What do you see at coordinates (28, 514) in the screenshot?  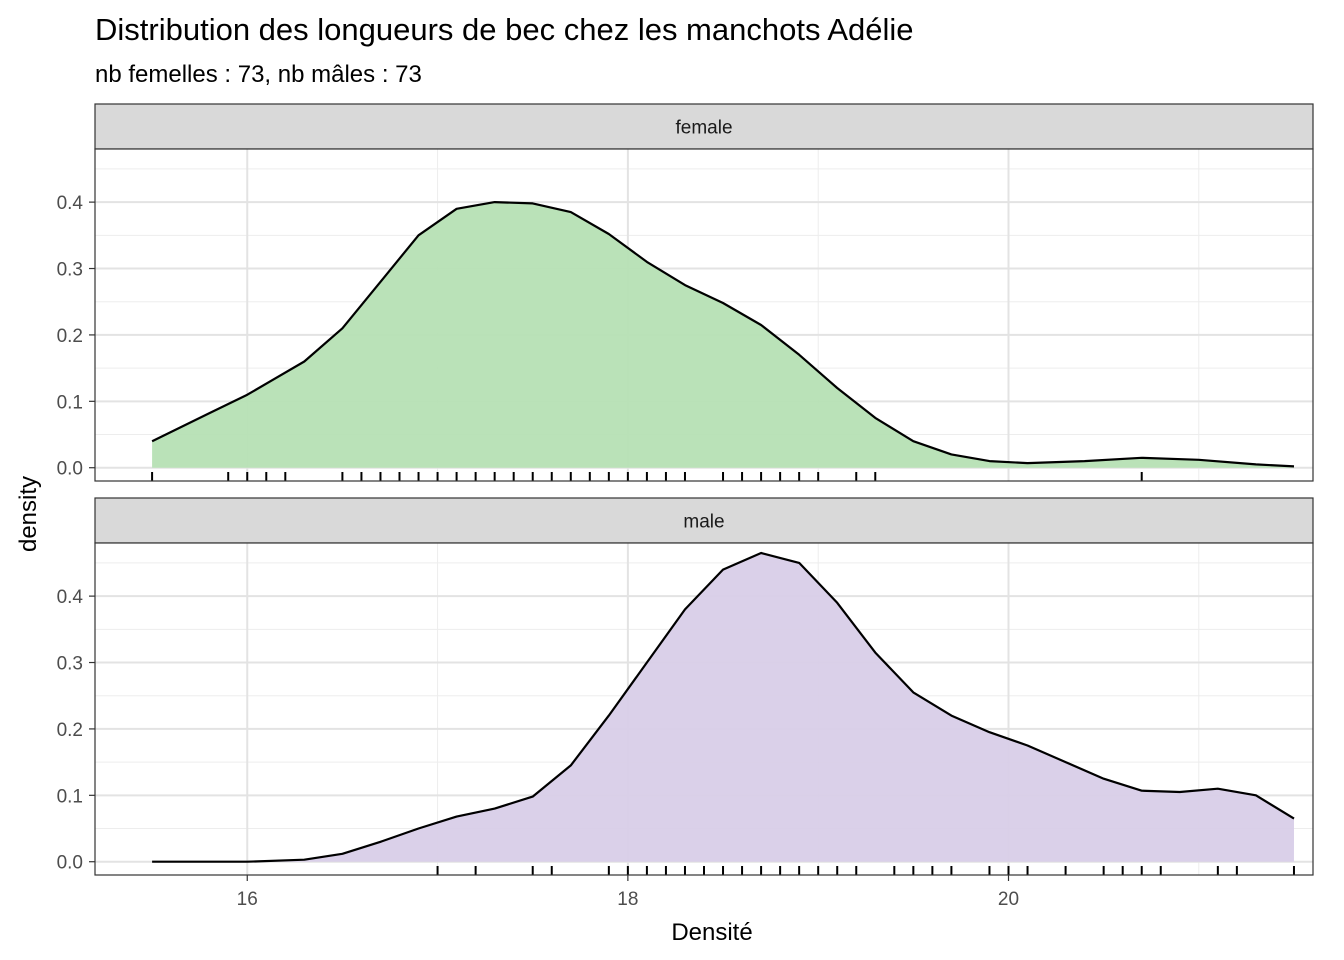 I see `y-axis-label: density` at bounding box center [28, 514].